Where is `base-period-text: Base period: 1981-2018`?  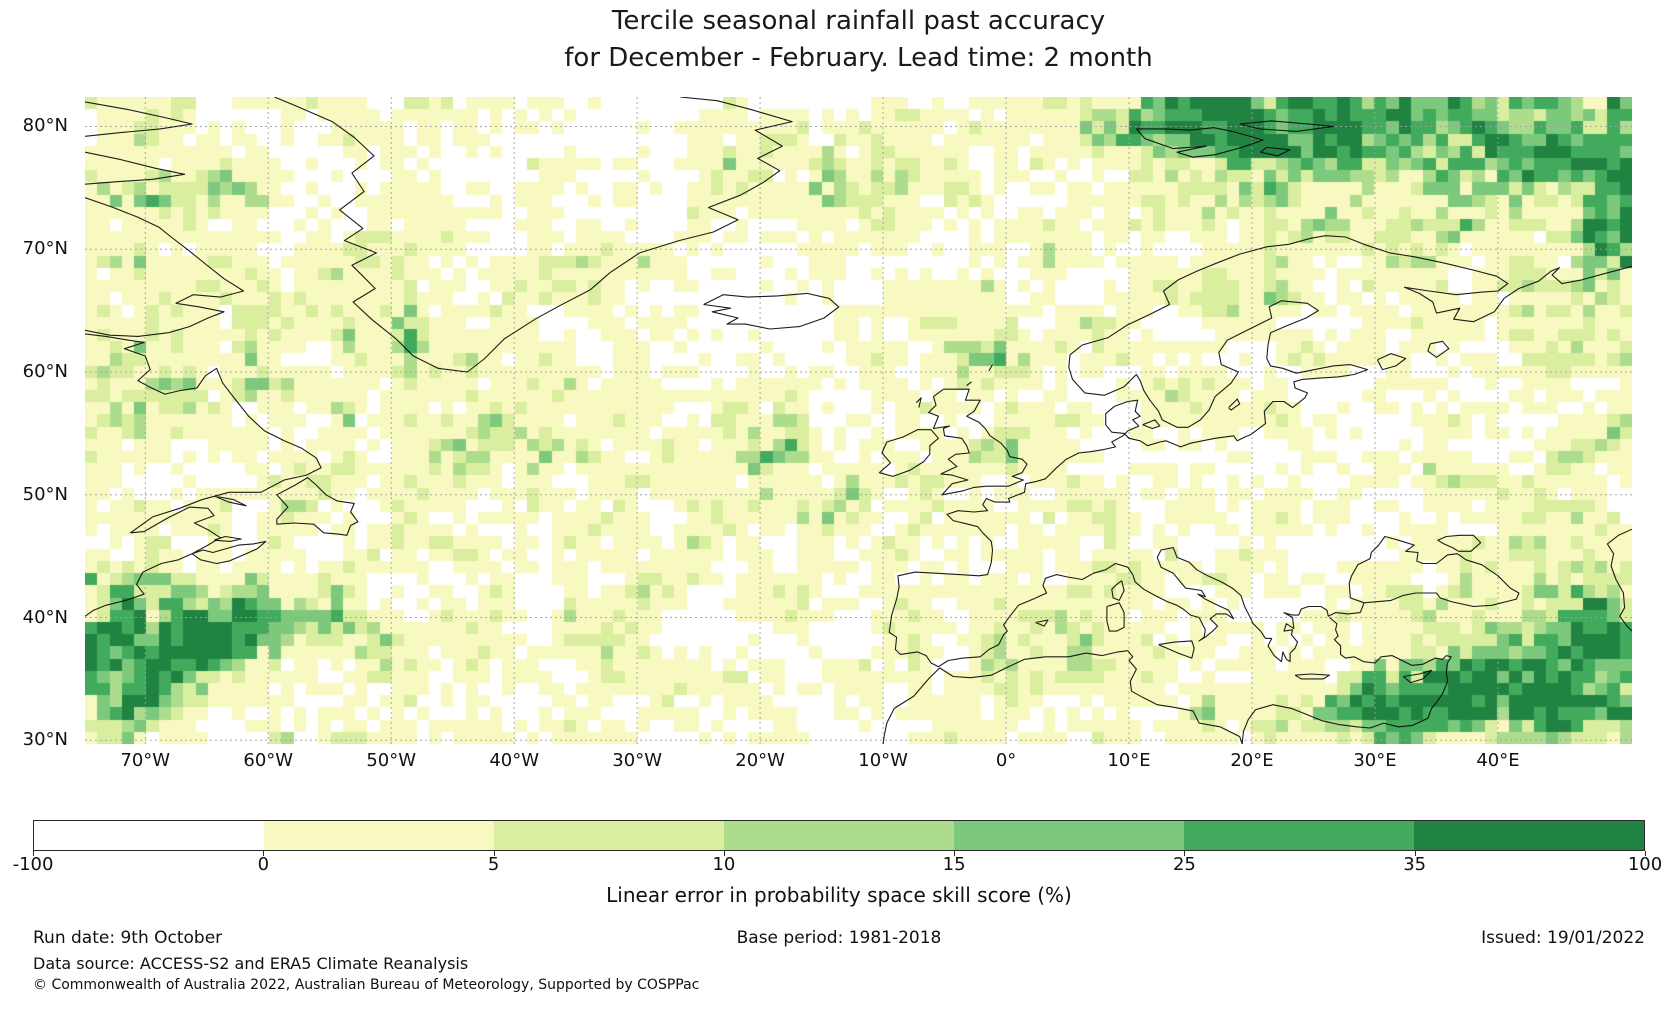
base-period-text: Base period: 1981-2018 is located at coordinates (839, 938).